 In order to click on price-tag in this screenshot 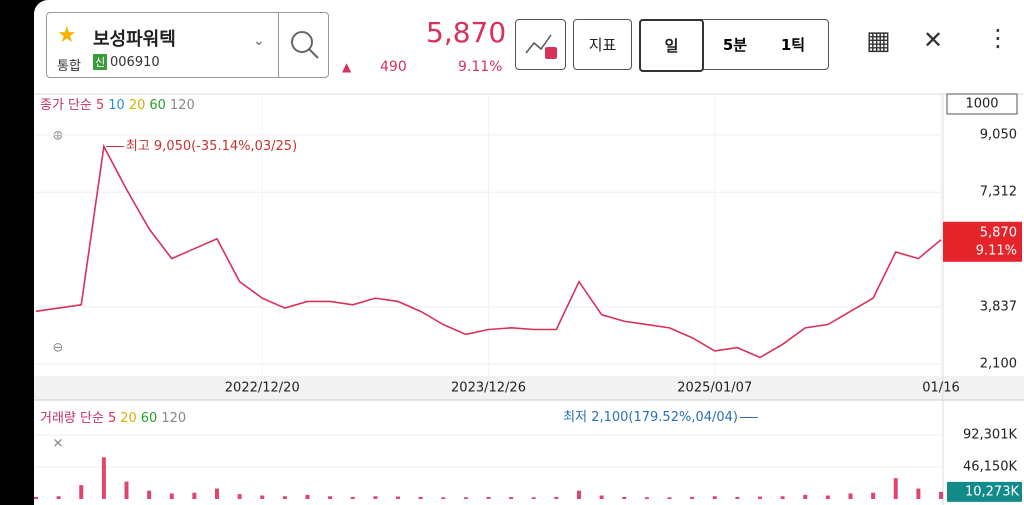, I will do `click(982, 241)`.